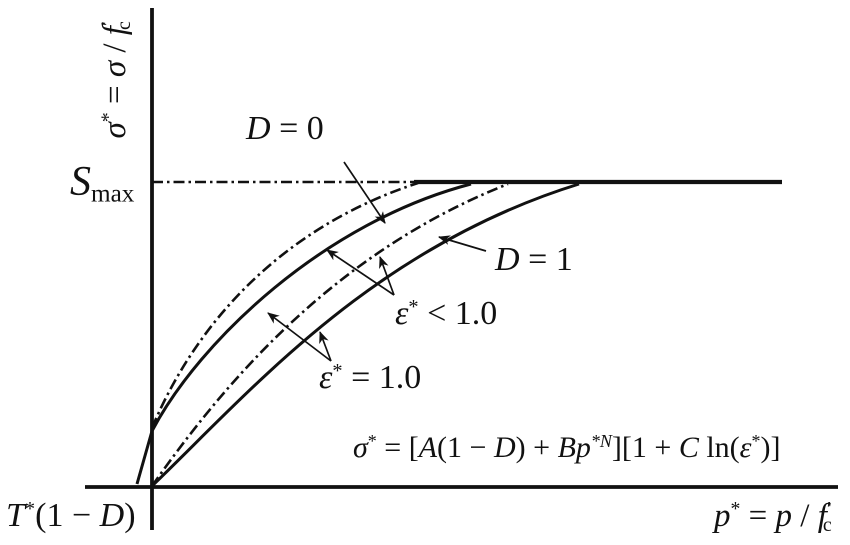 Image resolution: width=850 pixels, height=545 pixels. I want to click on y-axis-title: σ* = σ / f′c, so click(116, 82).